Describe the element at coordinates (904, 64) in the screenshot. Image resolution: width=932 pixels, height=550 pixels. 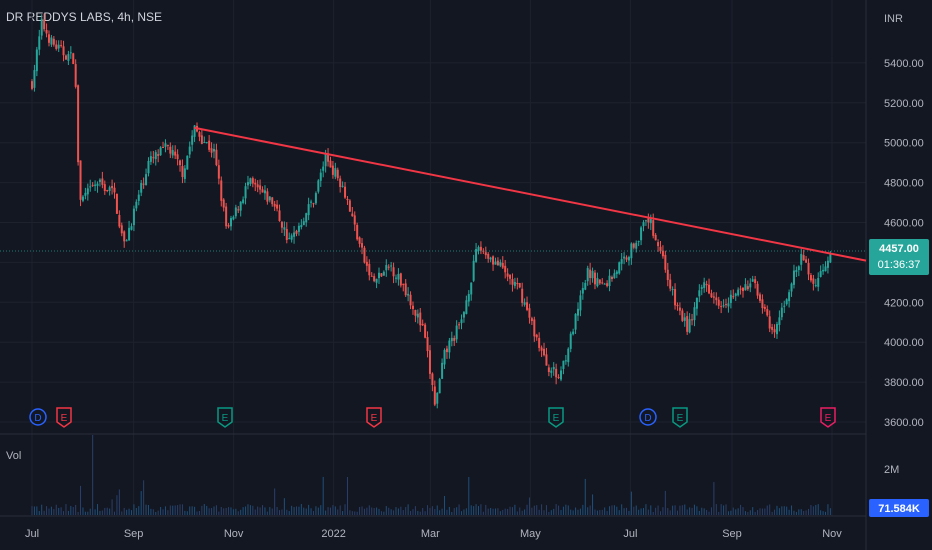
I see `price-tick-label: 5400.00` at that location.